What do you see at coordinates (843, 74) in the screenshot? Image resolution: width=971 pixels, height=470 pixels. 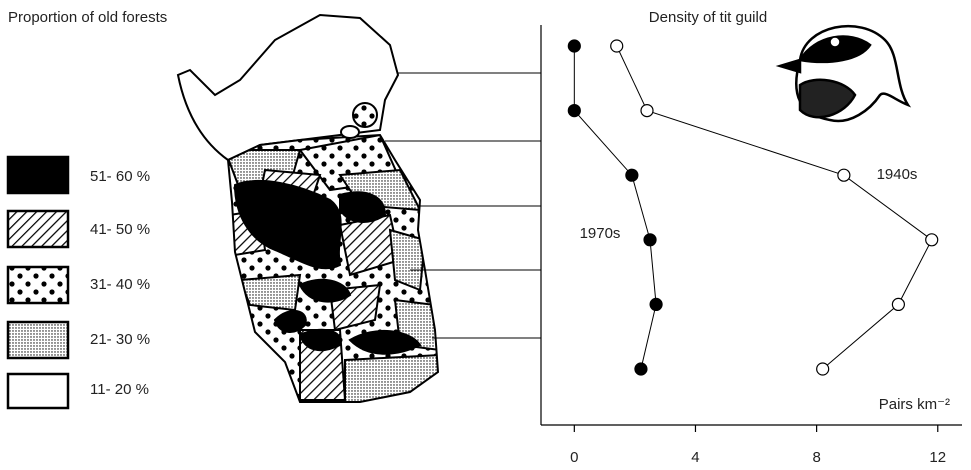 I see `bird` at bounding box center [843, 74].